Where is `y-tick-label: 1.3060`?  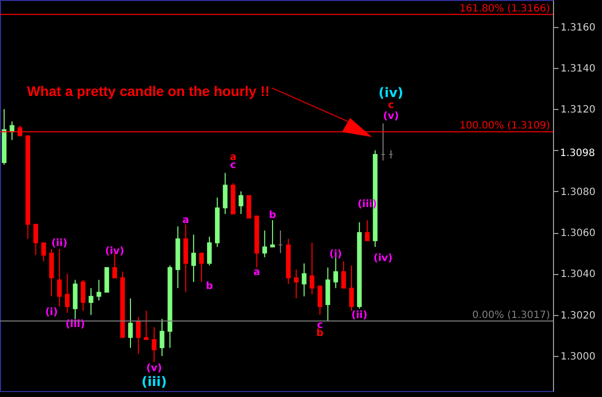
y-tick-label: 1.3060 is located at coordinates (578, 234).